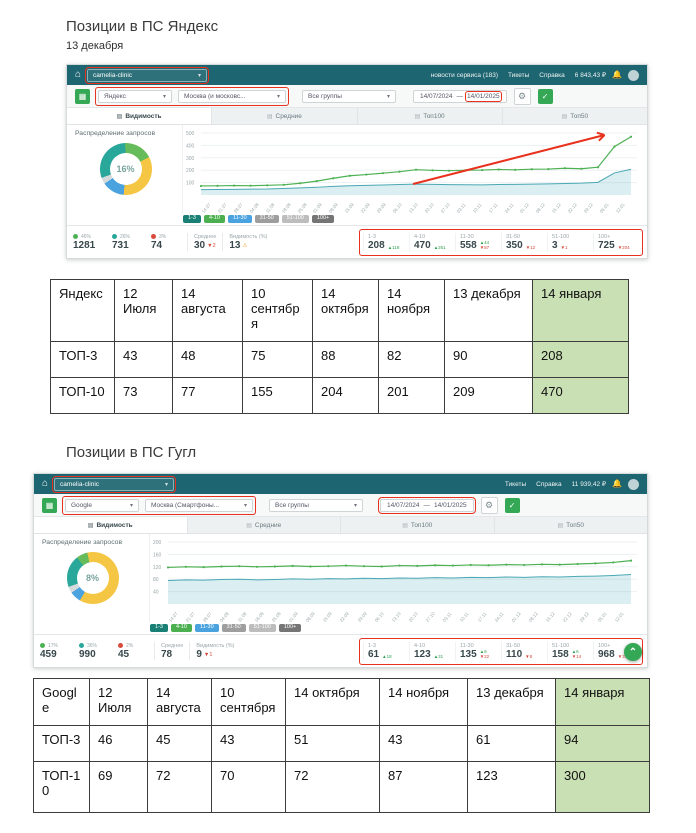 The height and width of the screenshot is (833, 696). I want to click on svg-text: 300, so click(190, 159).